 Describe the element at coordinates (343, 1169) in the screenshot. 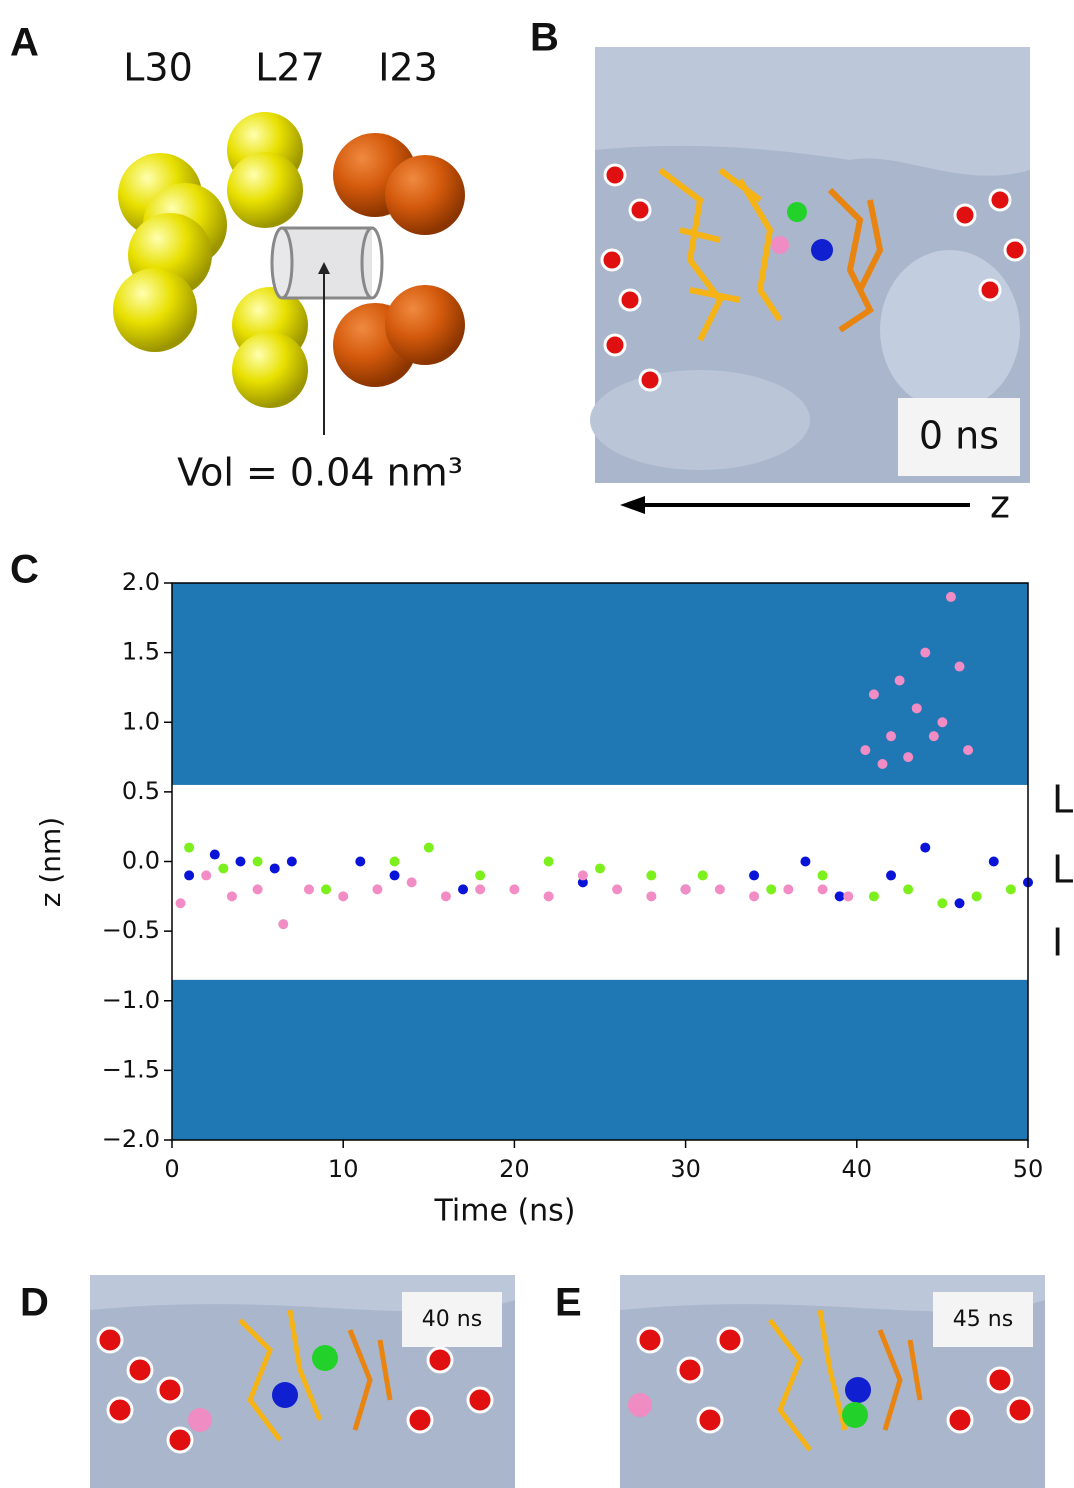

I see `x-tick-label: 10` at that location.